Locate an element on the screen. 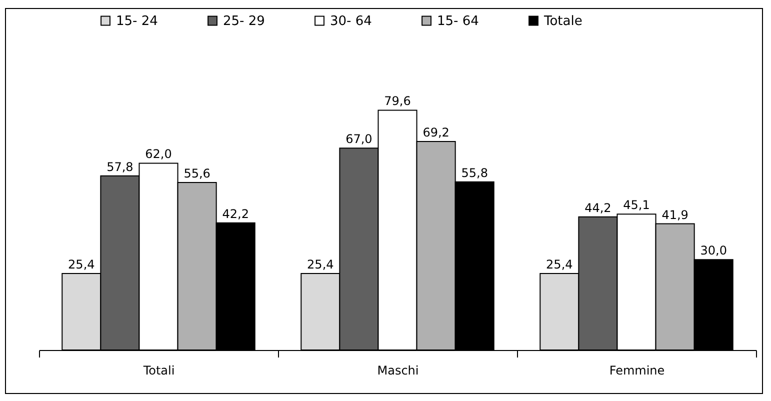  legend-label: 15- 24 is located at coordinates (137, 21).